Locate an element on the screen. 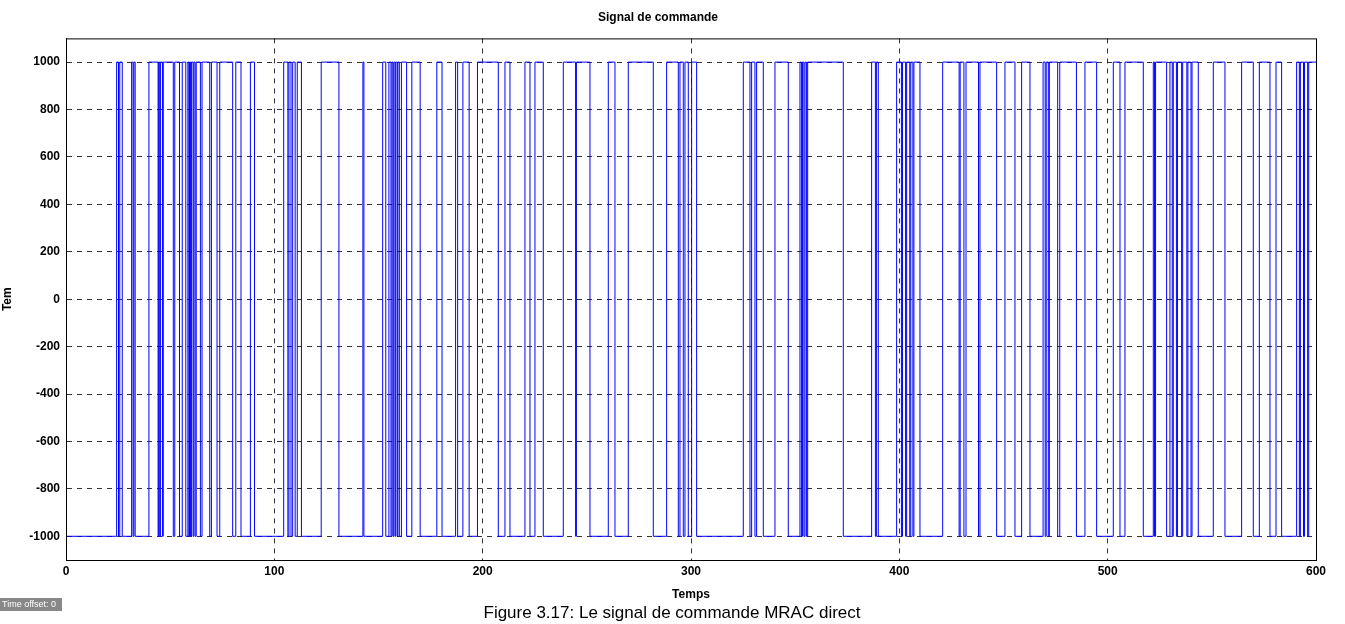 The image size is (1345, 624). y-axis-title: Tem is located at coordinates (7, 299).